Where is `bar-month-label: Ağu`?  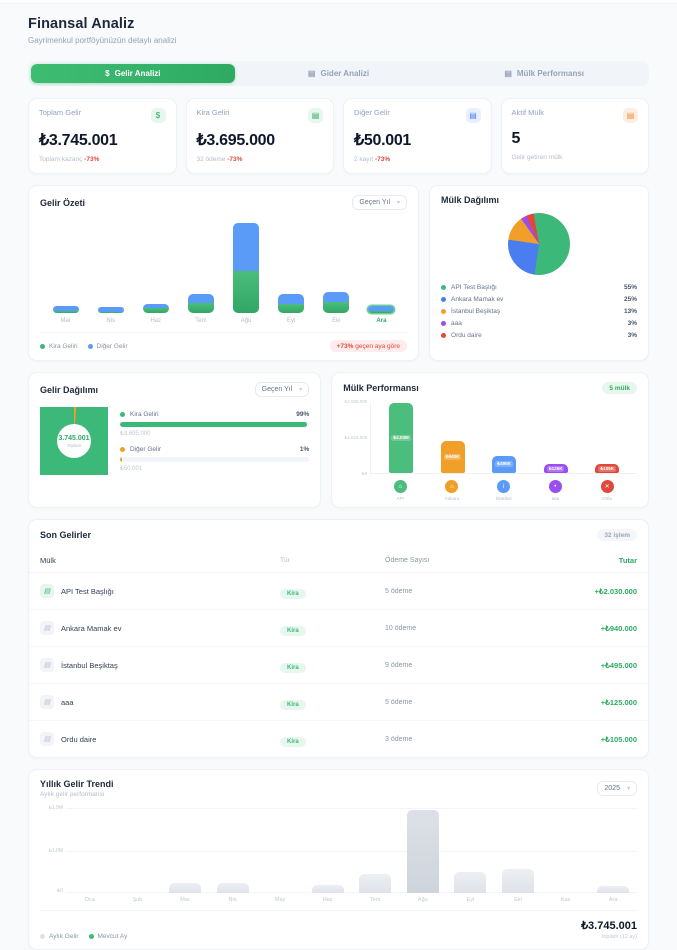
bar-month-label: Ağu is located at coordinates (246, 321).